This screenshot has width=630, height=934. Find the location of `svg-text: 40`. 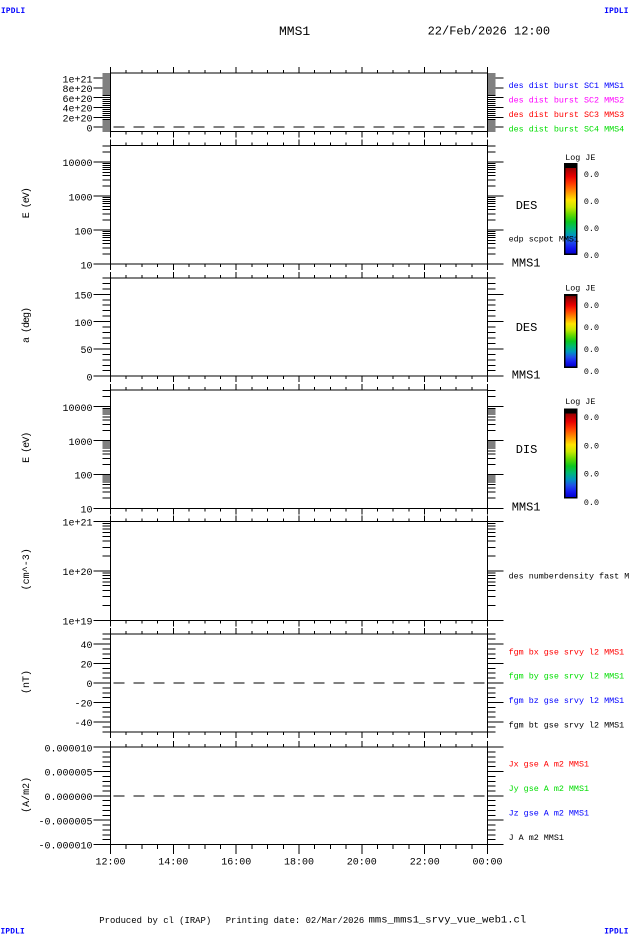

svg-text: 40 is located at coordinates (86, 646).